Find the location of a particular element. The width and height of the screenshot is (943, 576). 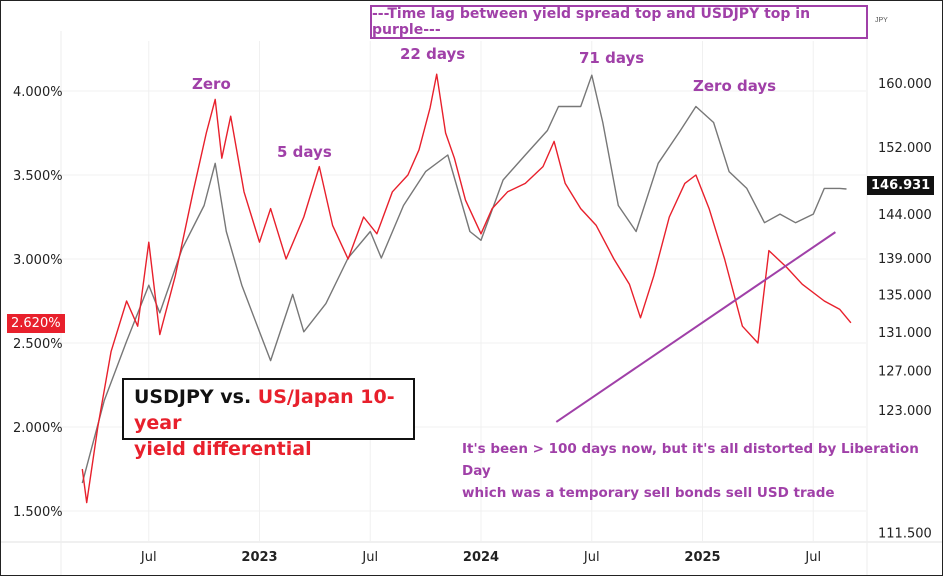

right-tick-label: 144.000 is located at coordinates (905, 215).